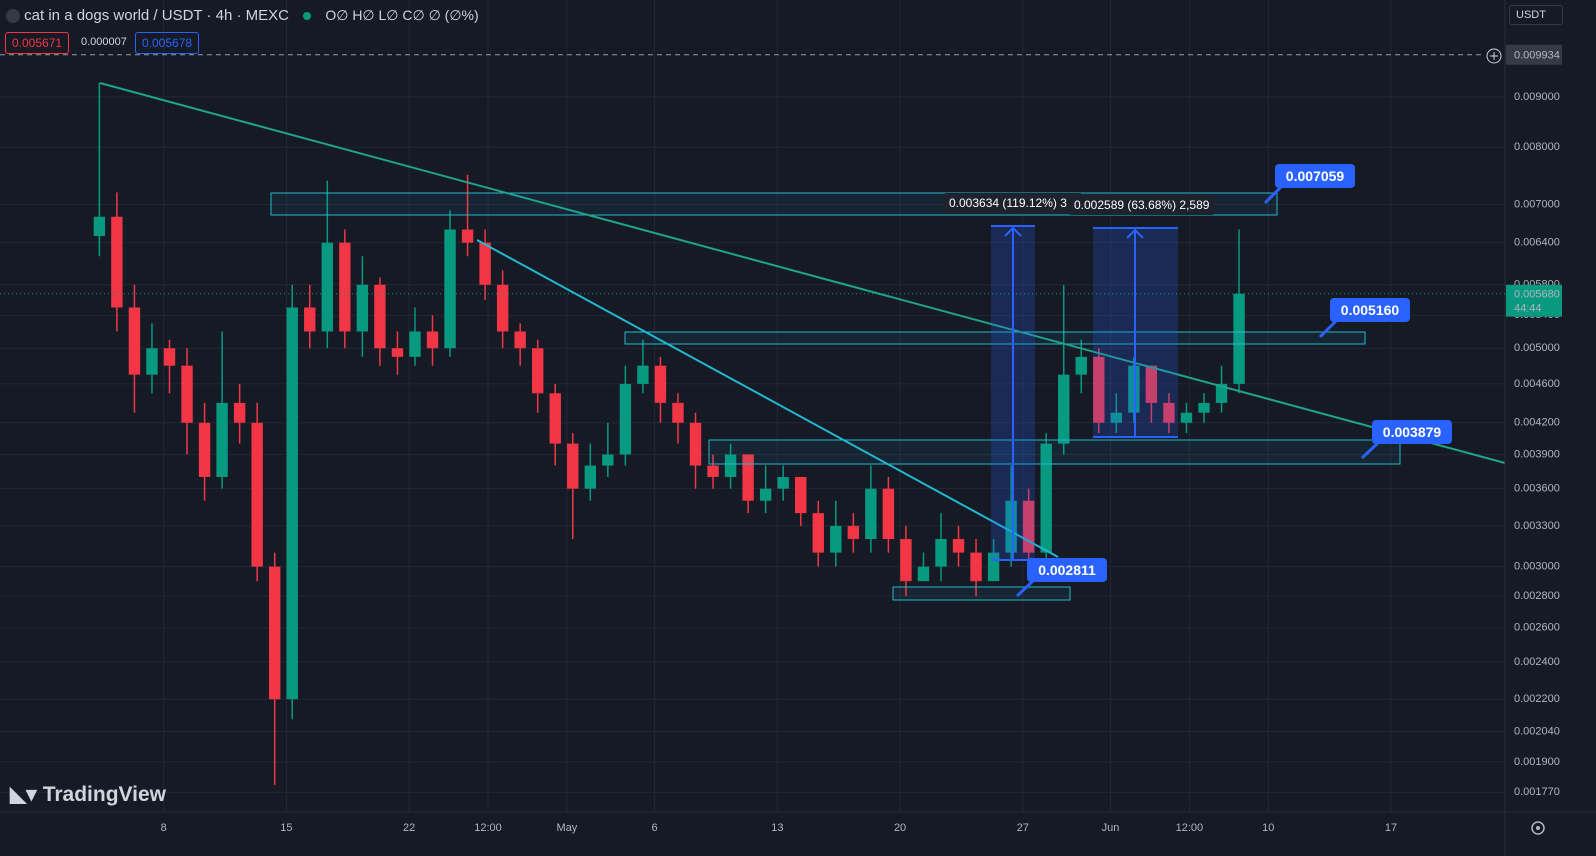 This screenshot has width=1596, height=856. Describe the element at coordinates (409, 828) in the screenshot. I see `x-tick-label: 22` at that location.